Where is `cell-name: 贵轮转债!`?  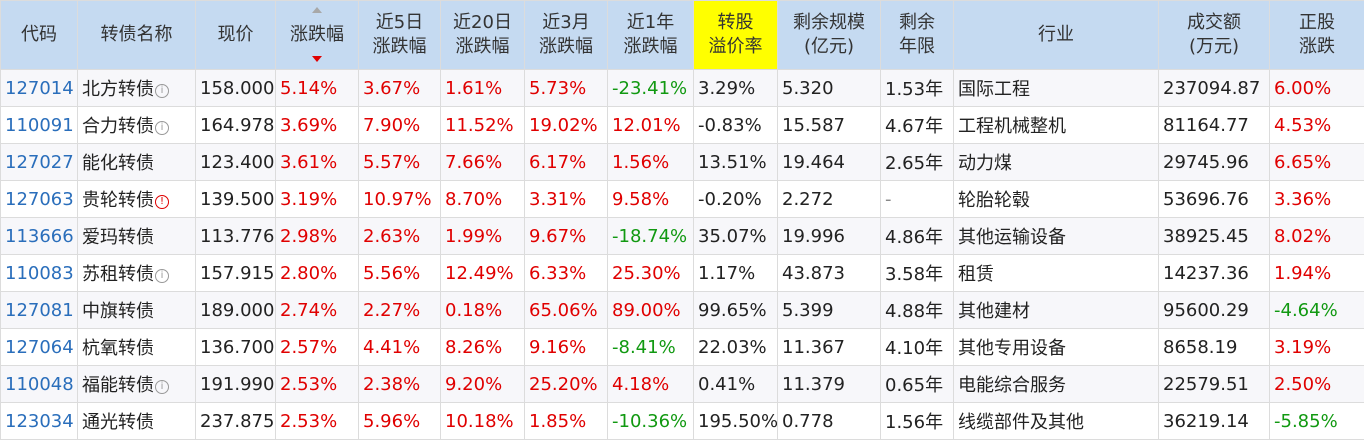 cell-name: 贵轮转债! is located at coordinates (136, 199).